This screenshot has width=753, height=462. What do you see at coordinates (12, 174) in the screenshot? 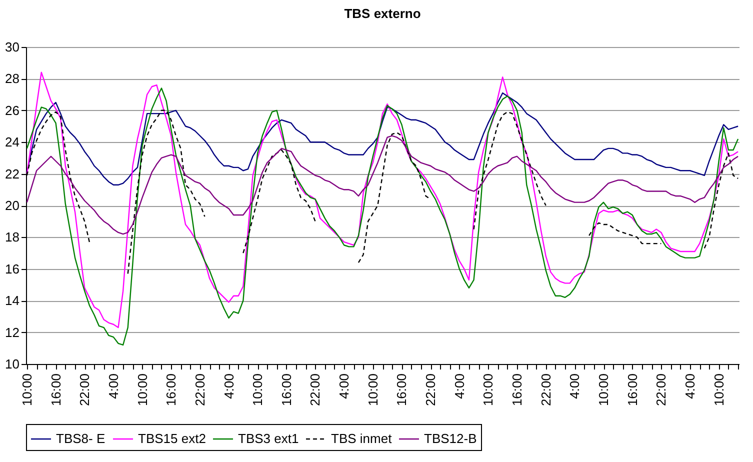
I see `y-tick-label: 22` at bounding box center [12, 174].